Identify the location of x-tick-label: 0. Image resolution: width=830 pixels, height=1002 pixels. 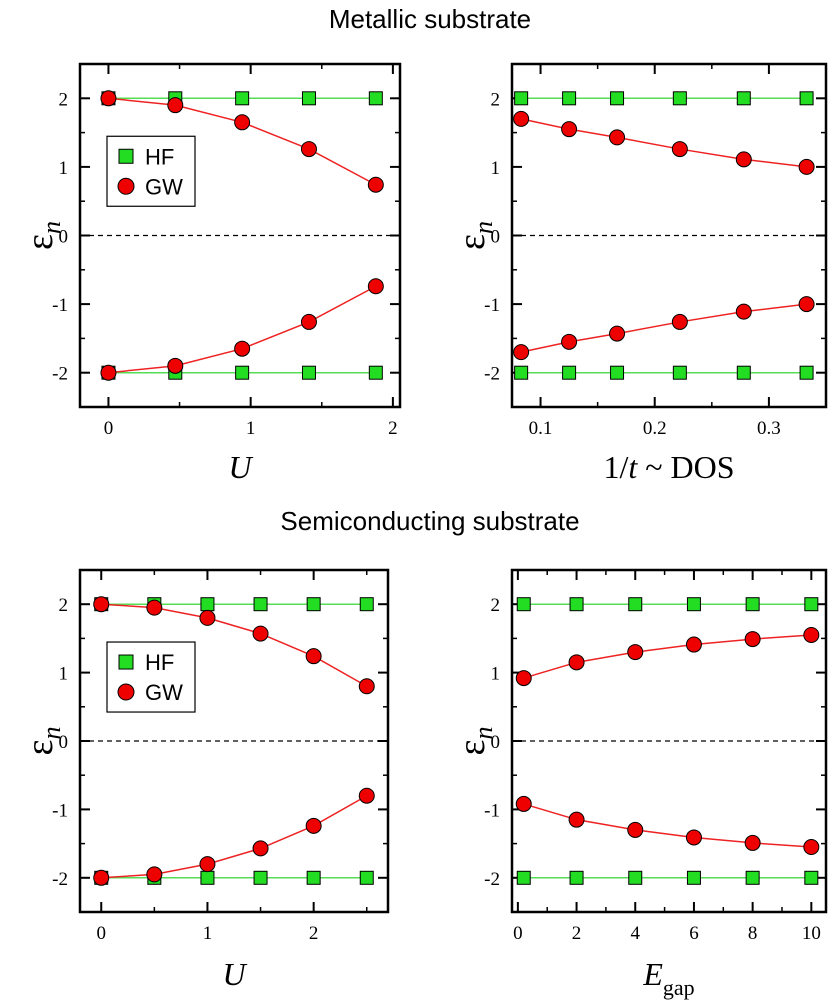
(101, 933).